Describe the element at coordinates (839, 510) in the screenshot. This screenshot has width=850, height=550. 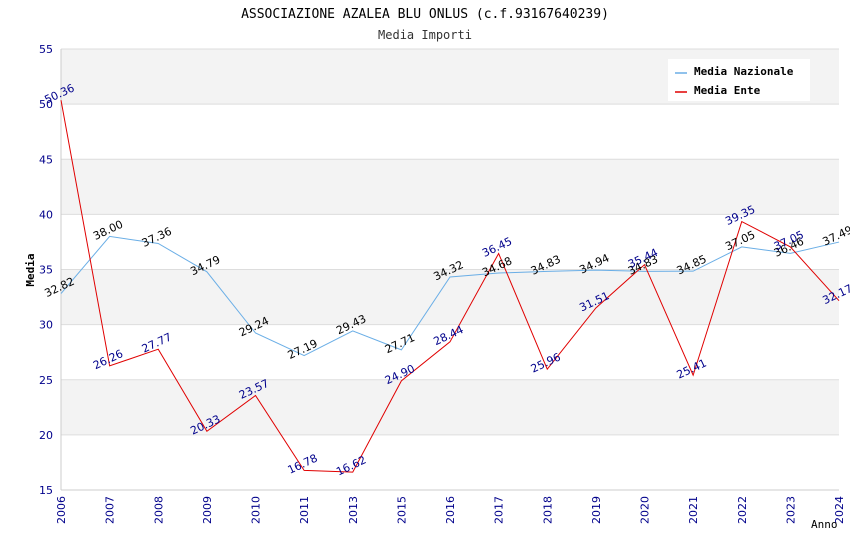
I see `x-tick-label: 2024` at that location.